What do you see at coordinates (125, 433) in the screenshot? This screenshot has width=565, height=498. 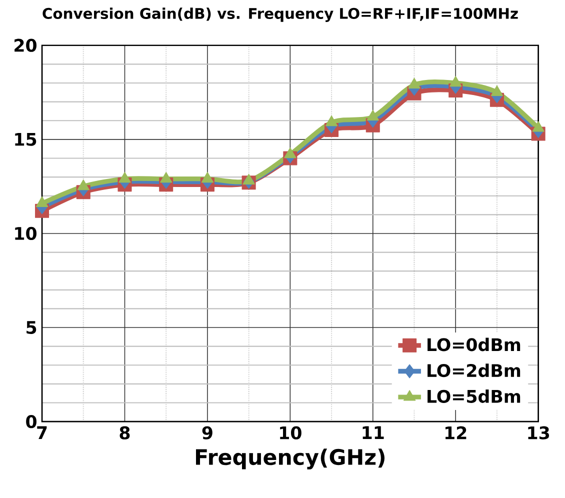 I see `x-tick-label: 8` at bounding box center [125, 433].